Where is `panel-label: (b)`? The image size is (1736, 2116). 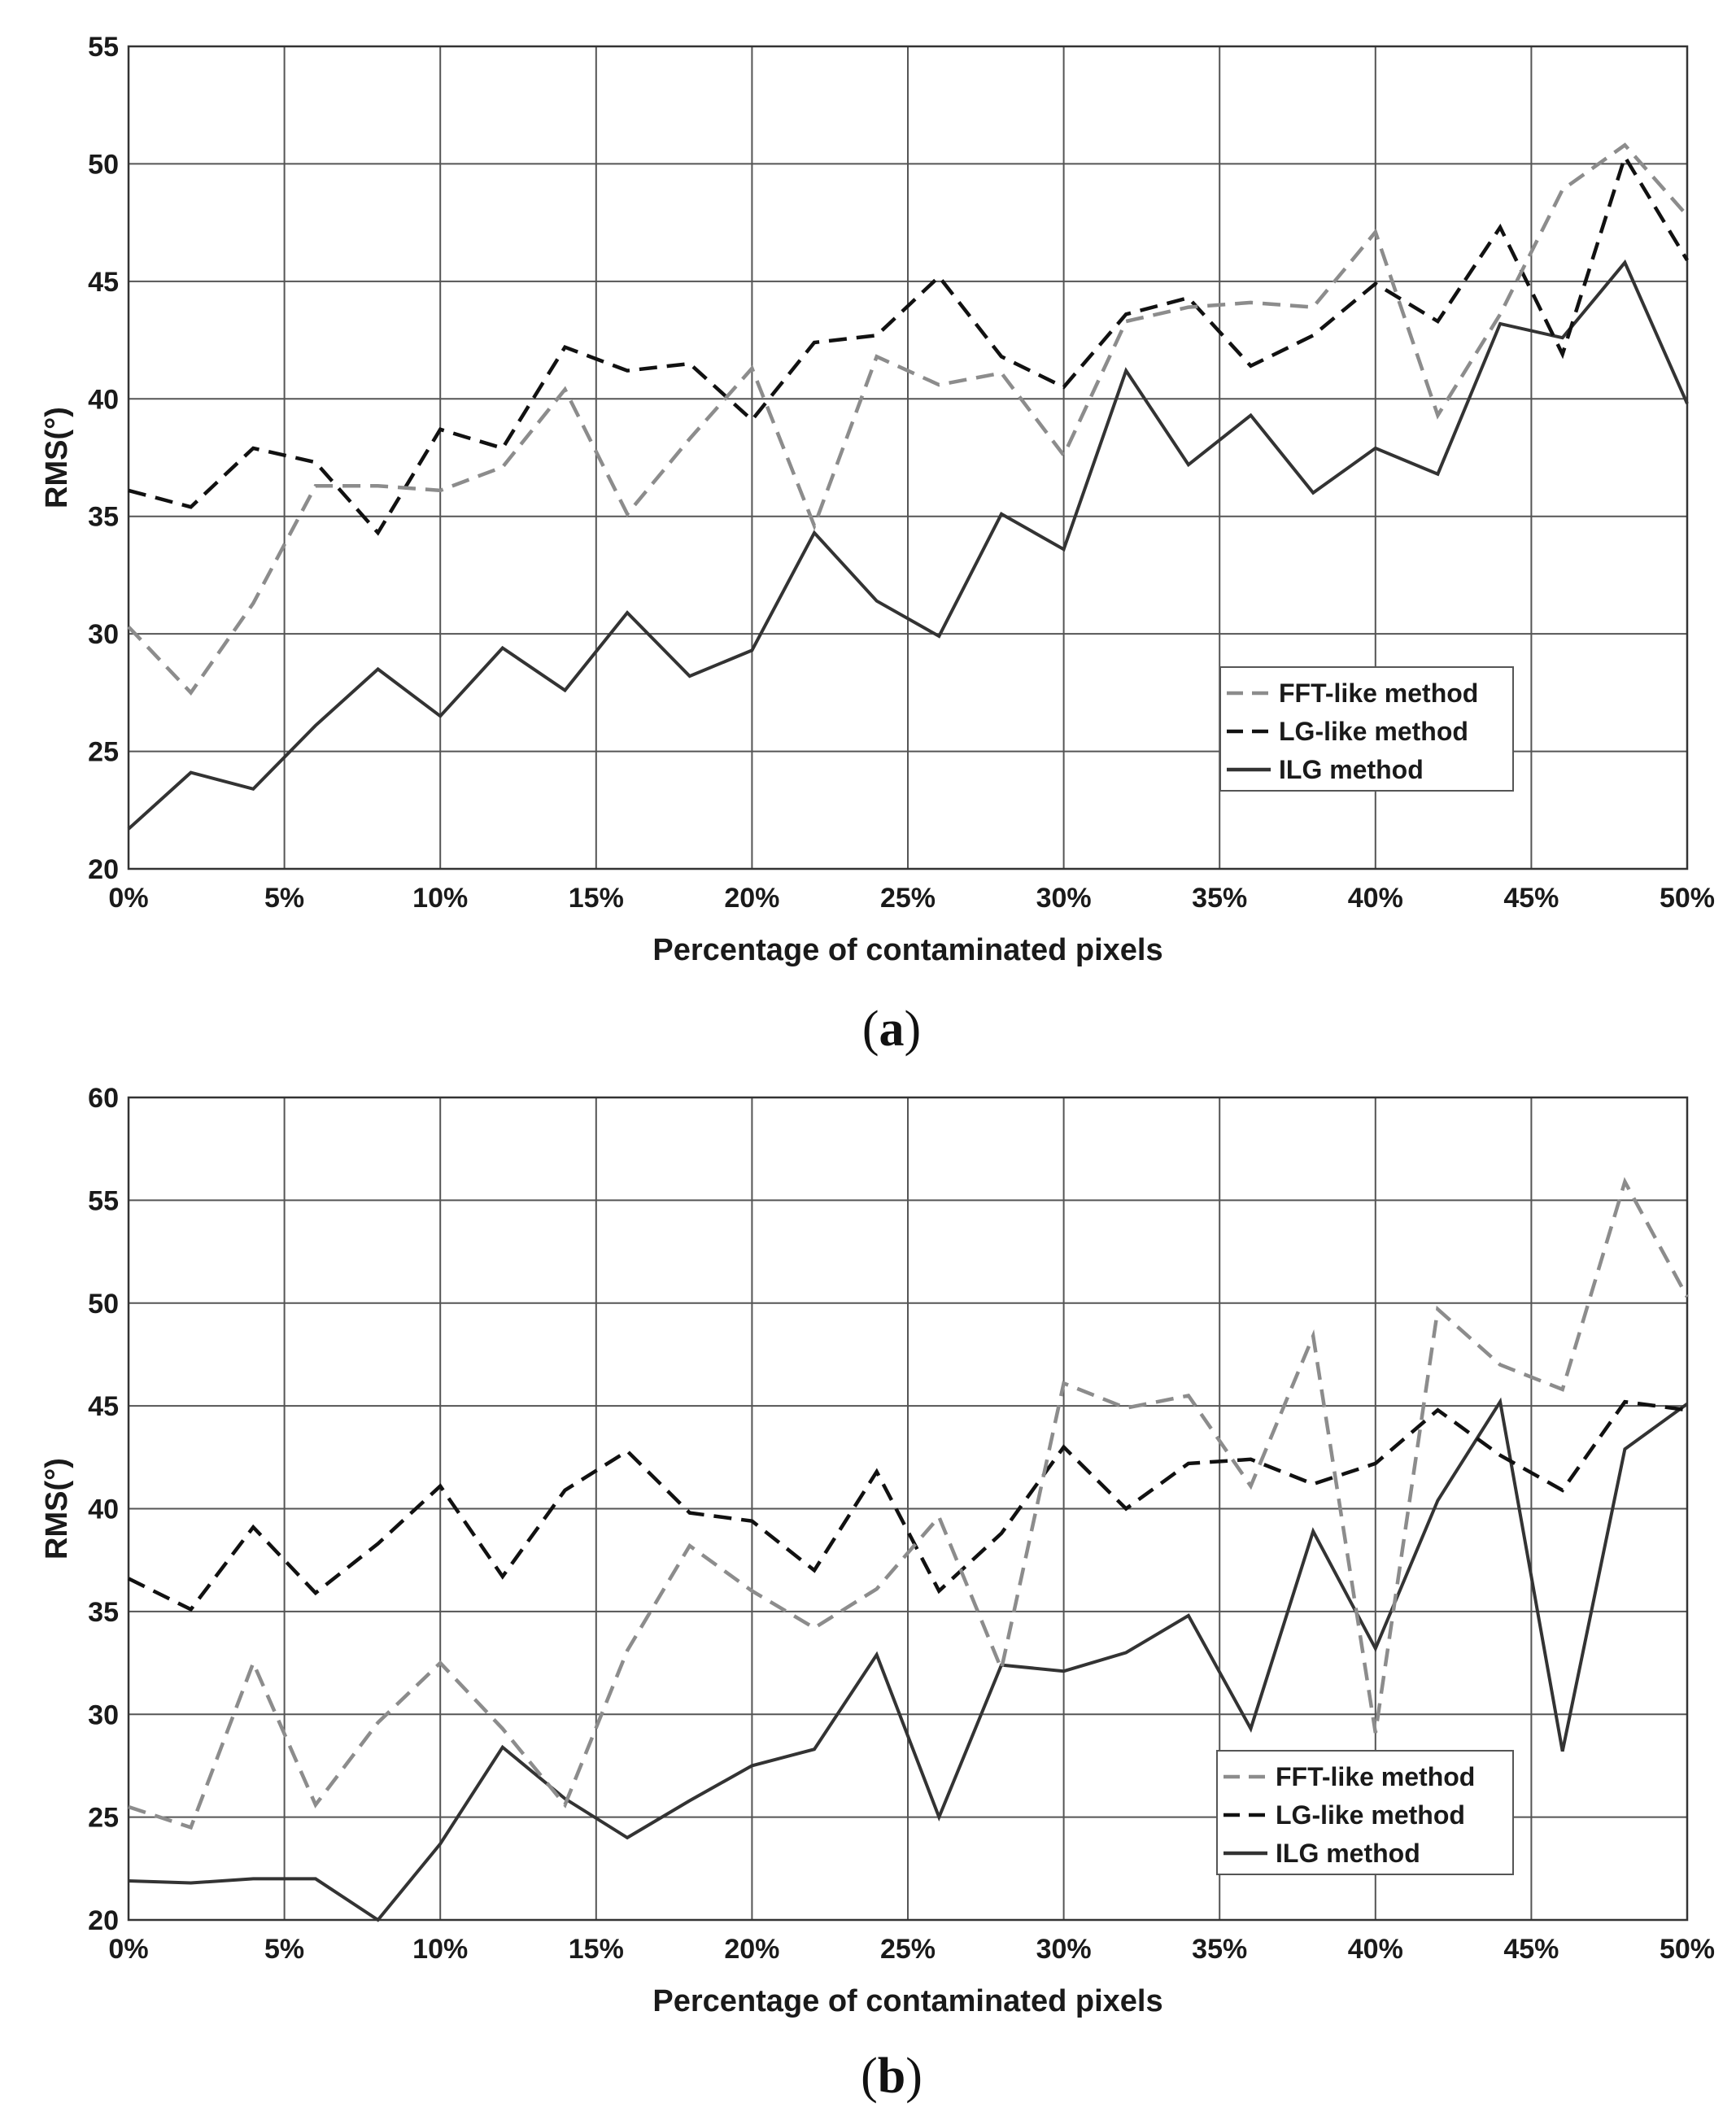 panel-label: (b) is located at coordinates (892, 2076).